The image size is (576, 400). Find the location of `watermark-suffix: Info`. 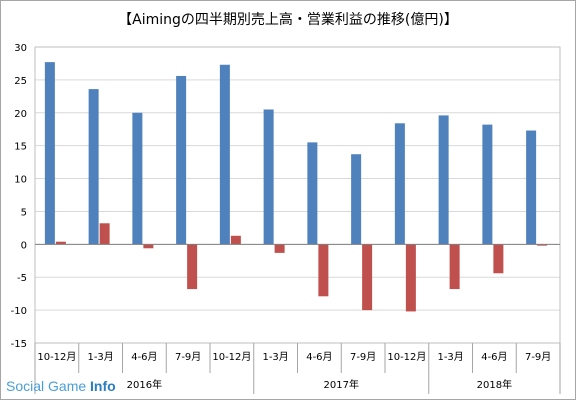

watermark-suffix: Info is located at coordinates (103, 386).